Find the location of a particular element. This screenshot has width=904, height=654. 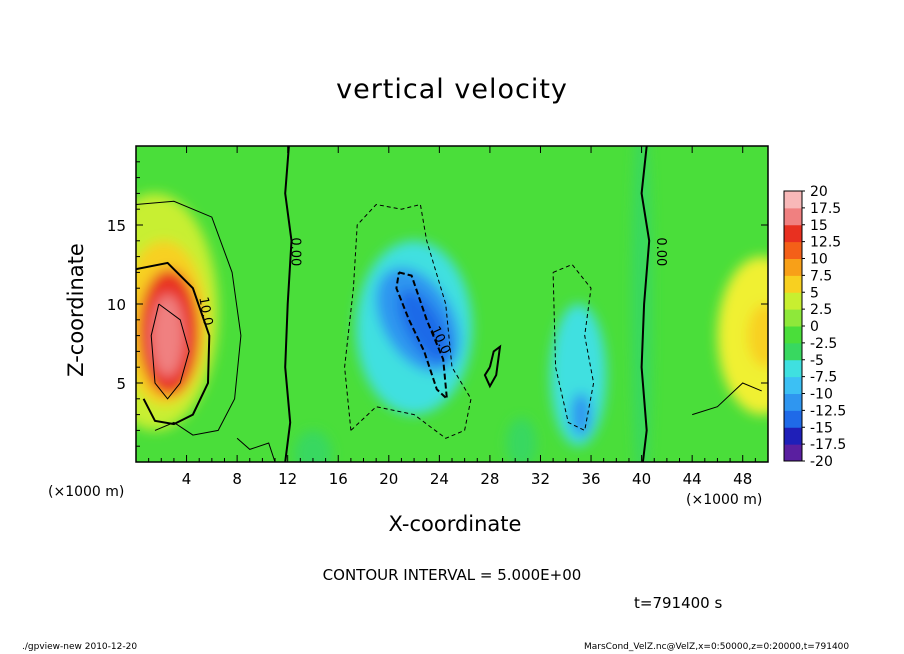

downdraft-east is located at coordinates (578, 375).